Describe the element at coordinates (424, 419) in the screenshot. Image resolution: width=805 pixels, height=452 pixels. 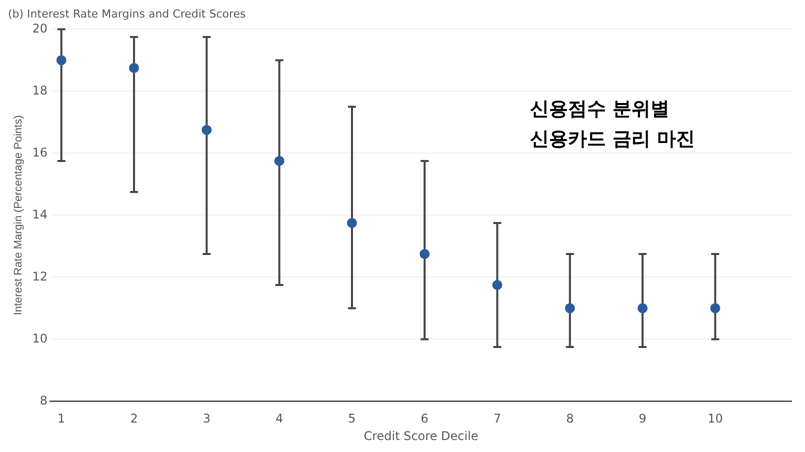
I see `x-tick-label: 6` at that location.